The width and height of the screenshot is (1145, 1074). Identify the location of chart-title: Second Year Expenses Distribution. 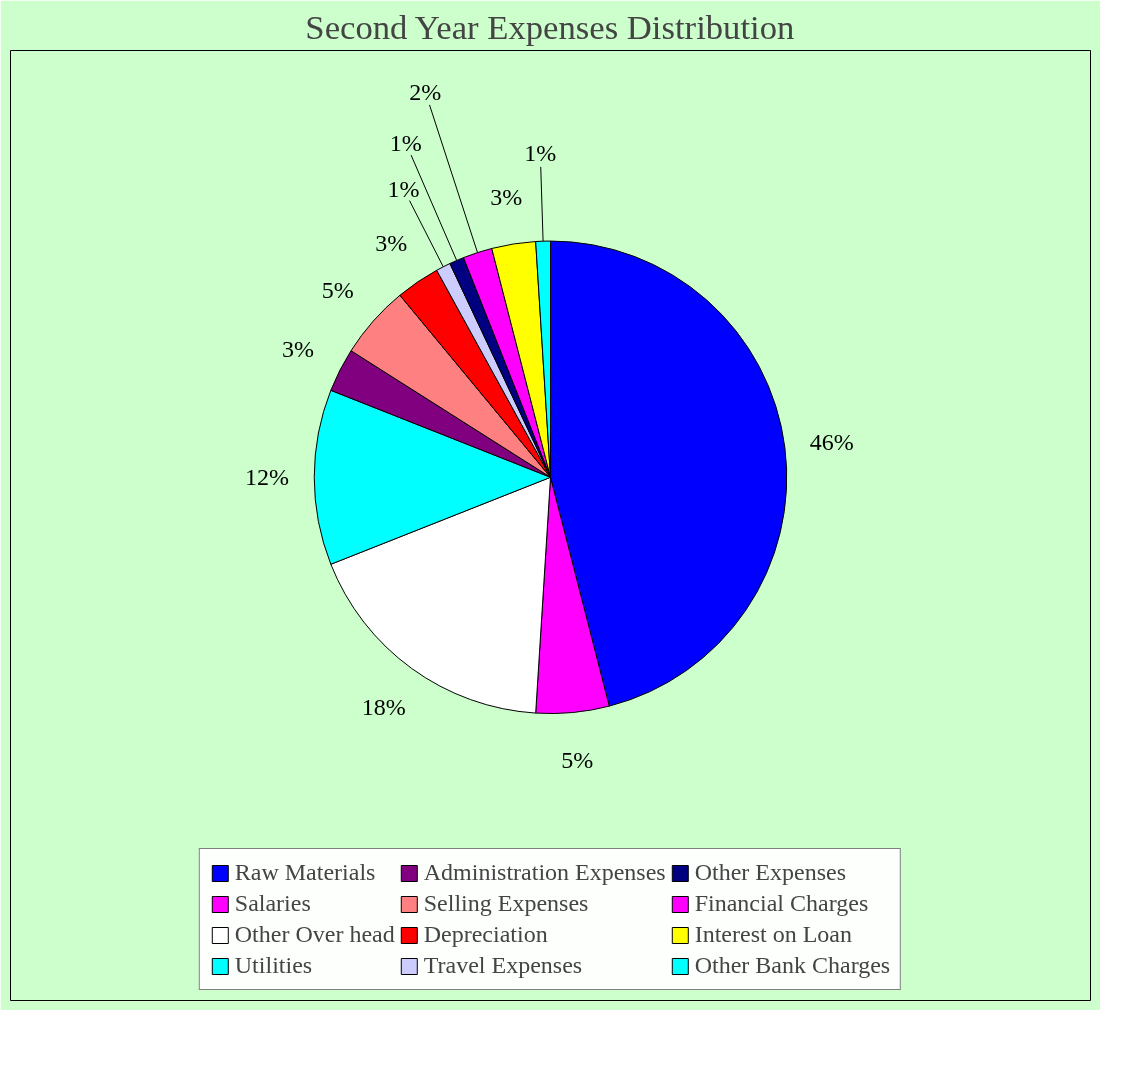
(550, 26).